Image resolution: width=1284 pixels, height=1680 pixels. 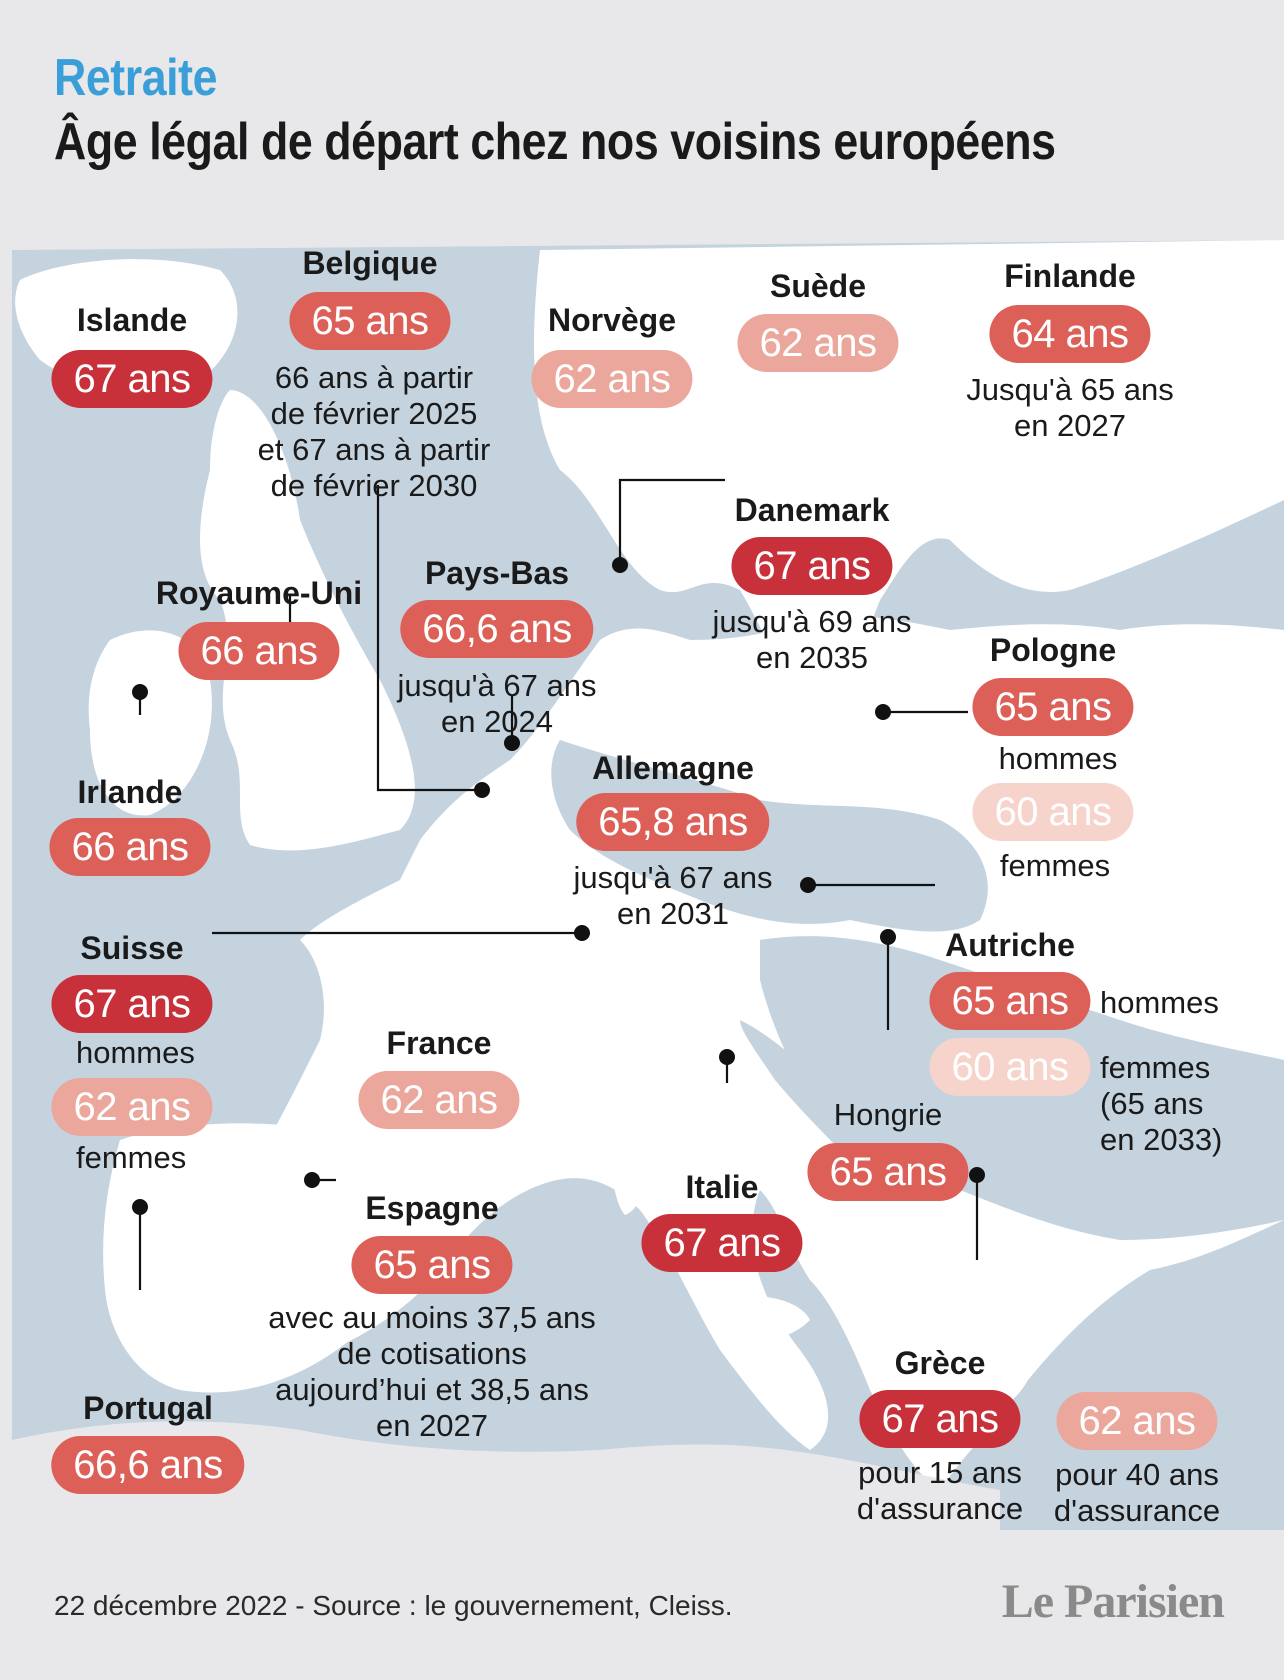 I want to click on age-badge-allemagne: 65,8 ans, so click(x=673, y=822).